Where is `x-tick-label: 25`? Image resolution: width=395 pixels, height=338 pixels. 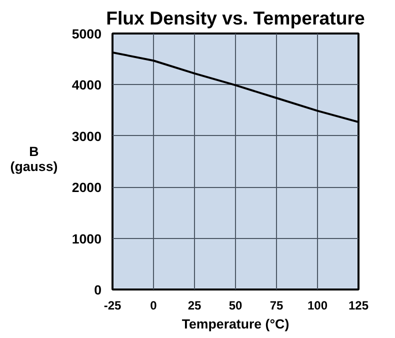
x-tick-label: 25 is located at coordinates (195, 305).